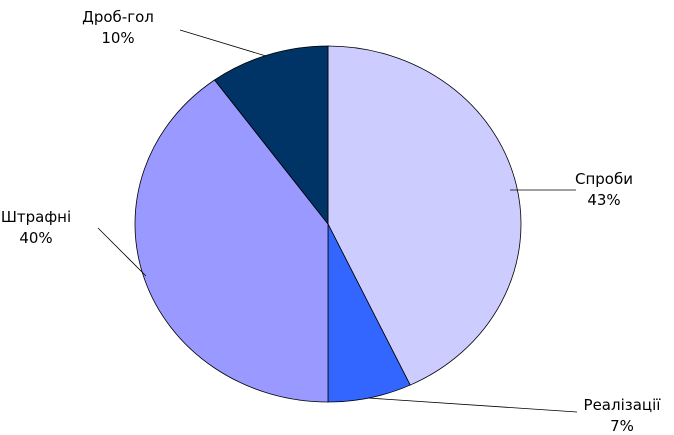 The height and width of the screenshot is (435, 674). Describe the element at coordinates (622, 426) in the screenshot. I see `slice-value-label: 7%` at that location.